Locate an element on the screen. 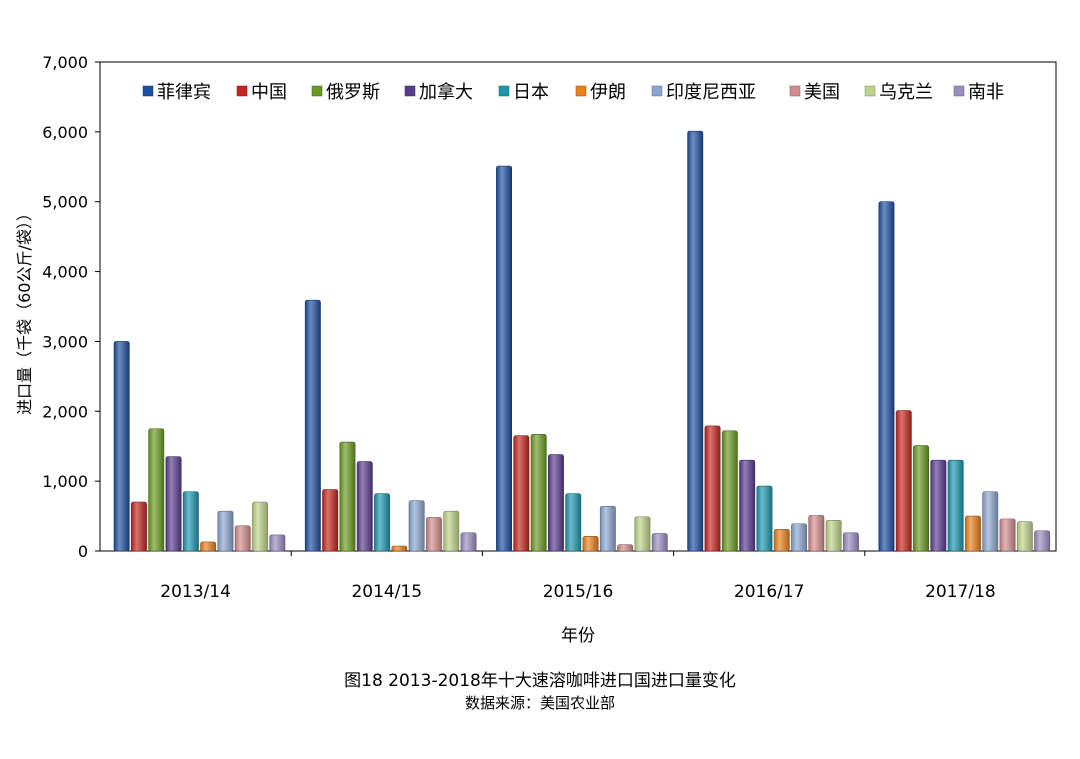  legend-label: 加拿大 is located at coordinates (446, 92).